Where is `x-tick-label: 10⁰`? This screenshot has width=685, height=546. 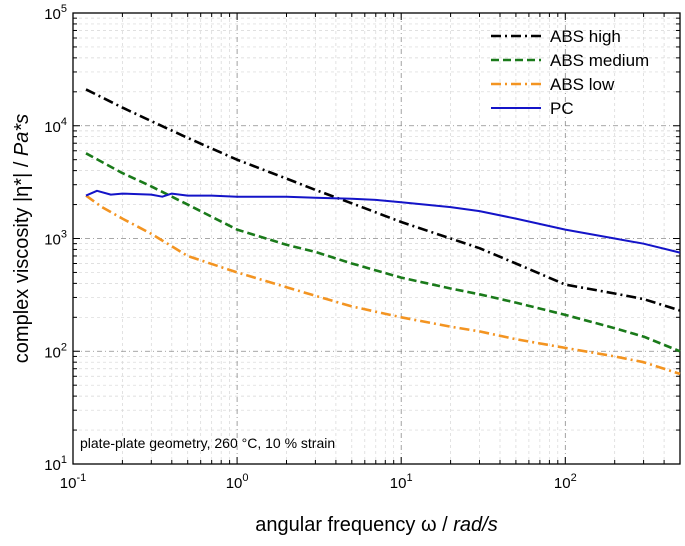 x-tick-label: 10⁰ is located at coordinates (237, 482).